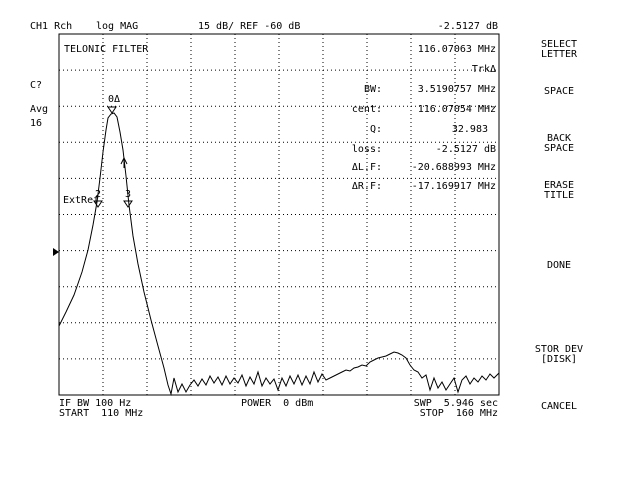 The width and height of the screenshot is (640, 480). I want to click on stor-dev-softkey: STOR DEV [DISK], so click(559, 355).